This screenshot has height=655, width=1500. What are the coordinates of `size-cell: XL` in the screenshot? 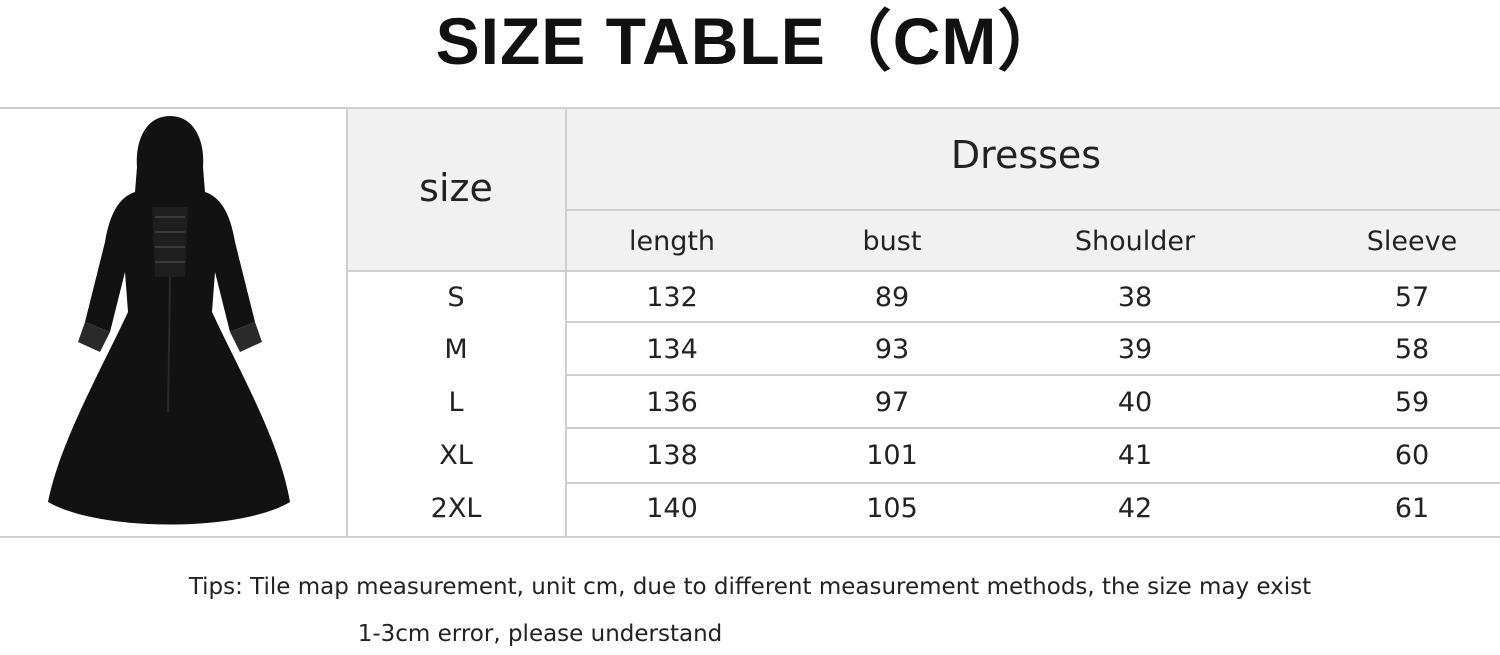 It's located at (456, 455).